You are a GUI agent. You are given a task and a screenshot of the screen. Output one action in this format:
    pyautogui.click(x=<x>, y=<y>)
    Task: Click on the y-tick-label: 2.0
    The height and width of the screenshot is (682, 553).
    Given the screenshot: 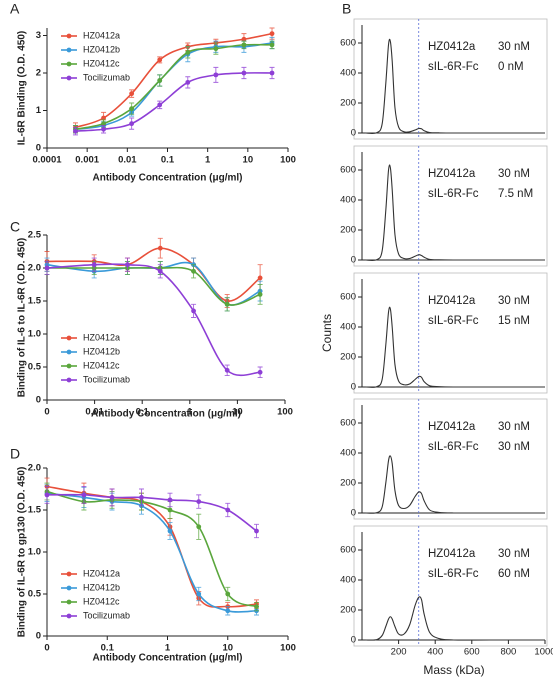 What is the action you would take?
    pyautogui.click(x=34, y=268)
    